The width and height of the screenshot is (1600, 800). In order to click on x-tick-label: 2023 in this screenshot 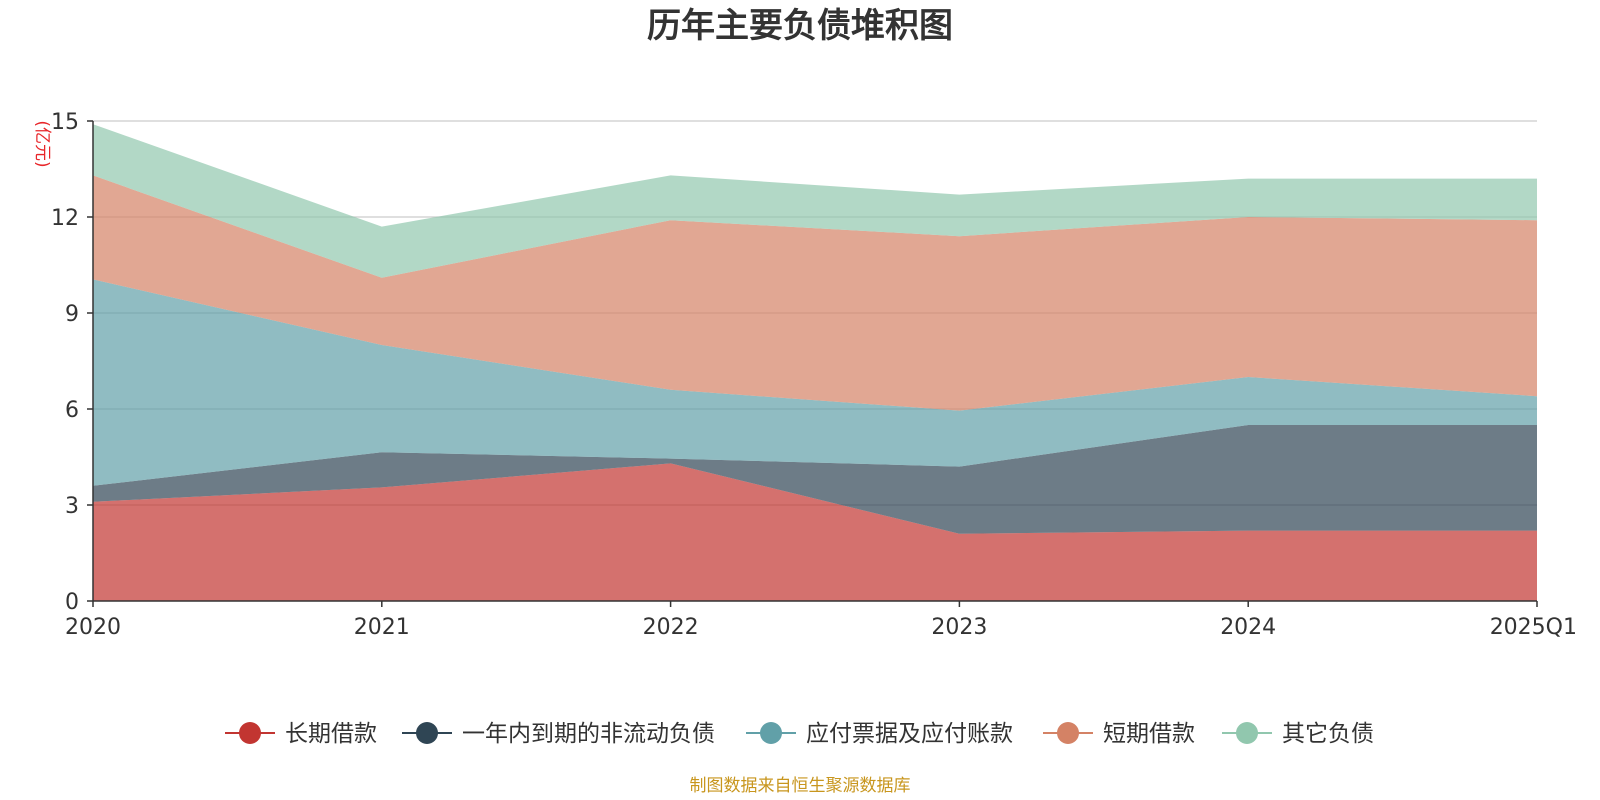, I will do `click(959, 627)`.